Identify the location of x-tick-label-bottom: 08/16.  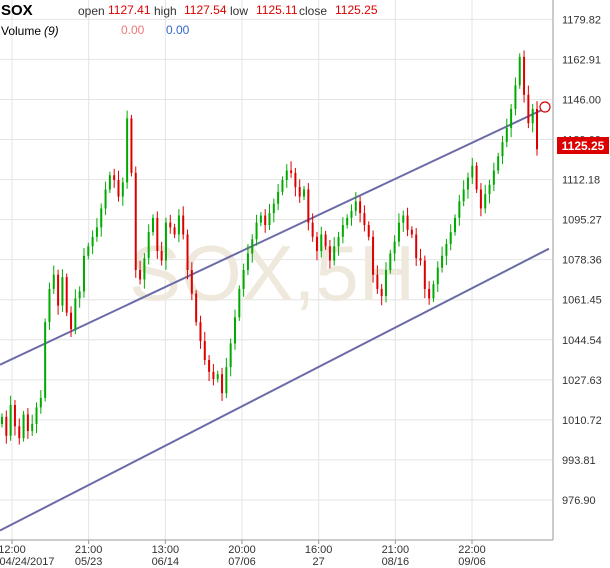
(396, 562).